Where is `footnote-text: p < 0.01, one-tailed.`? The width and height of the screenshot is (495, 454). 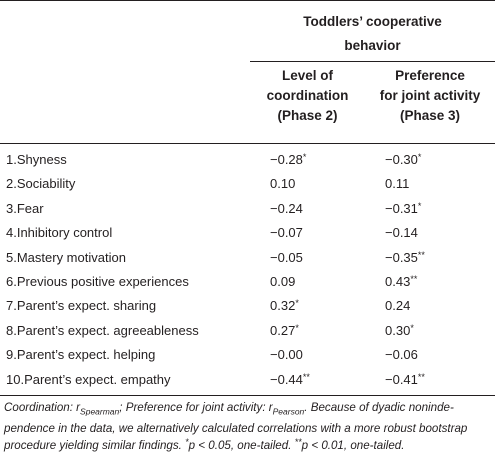
footnote-text: p < 0.01, one-tailed. is located at coordinates (353, 446).